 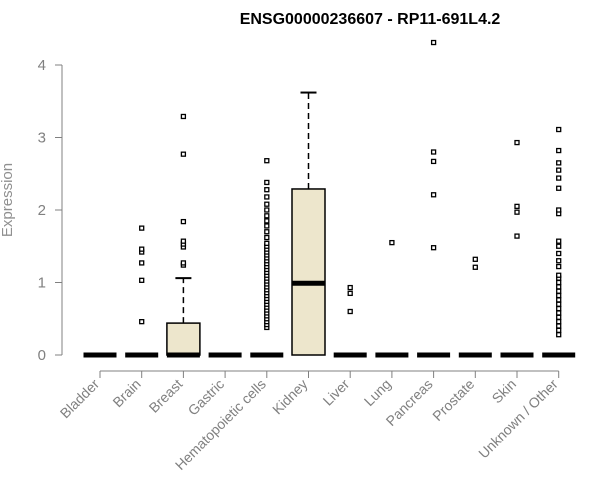 I want to click on x-tick-label: Skin, so click(x=504, y=391).